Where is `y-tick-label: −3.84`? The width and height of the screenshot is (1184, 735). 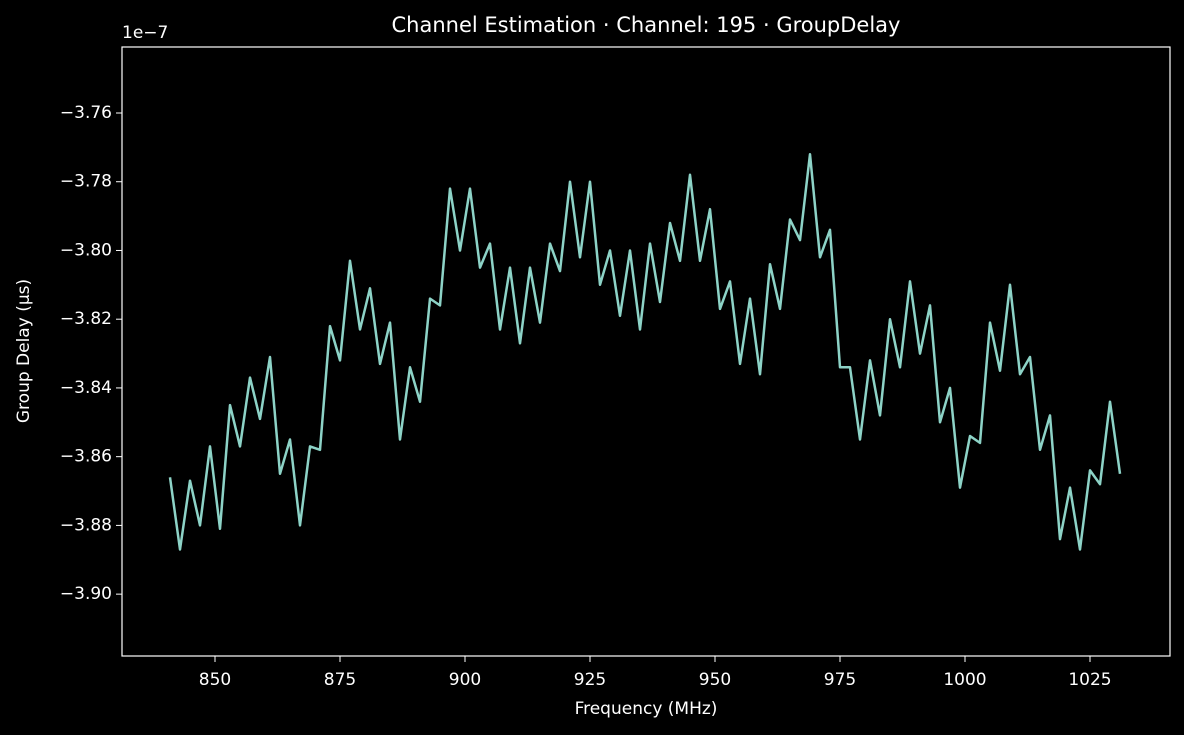 y-tick-label: −3.84 is located at coordinates (86, 388).